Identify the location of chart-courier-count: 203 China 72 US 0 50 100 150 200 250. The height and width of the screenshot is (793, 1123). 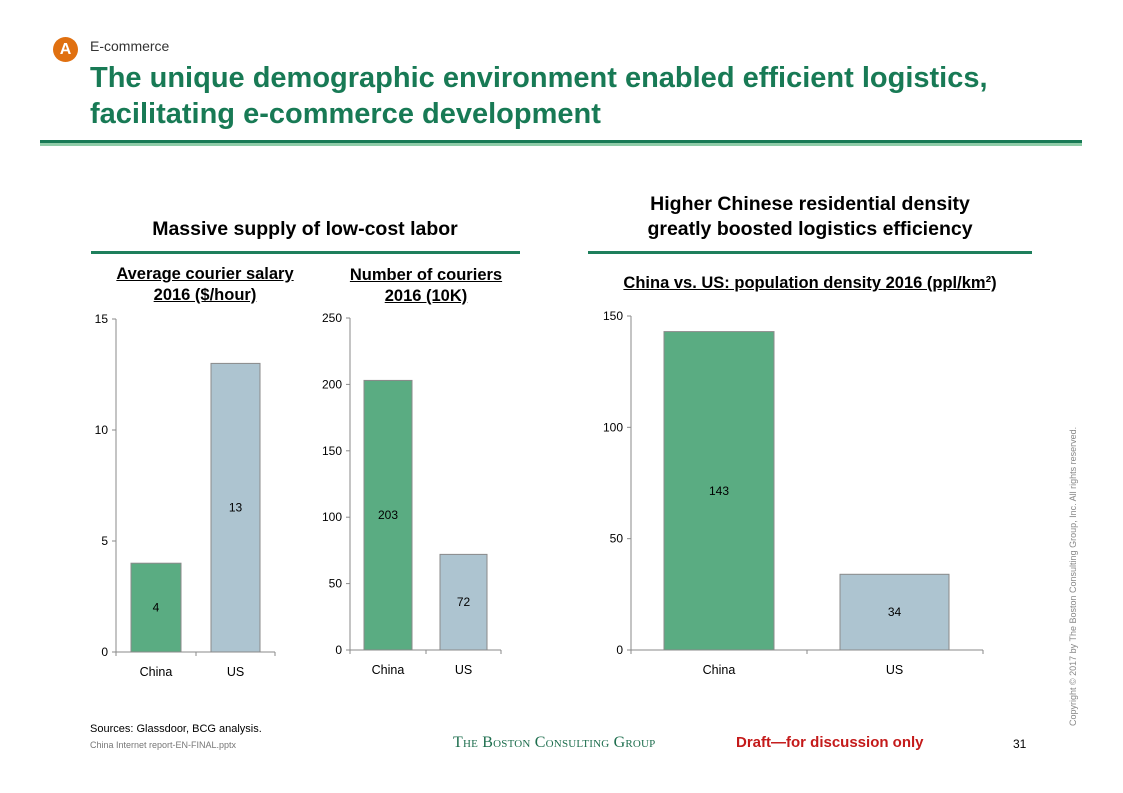
(412, 494).